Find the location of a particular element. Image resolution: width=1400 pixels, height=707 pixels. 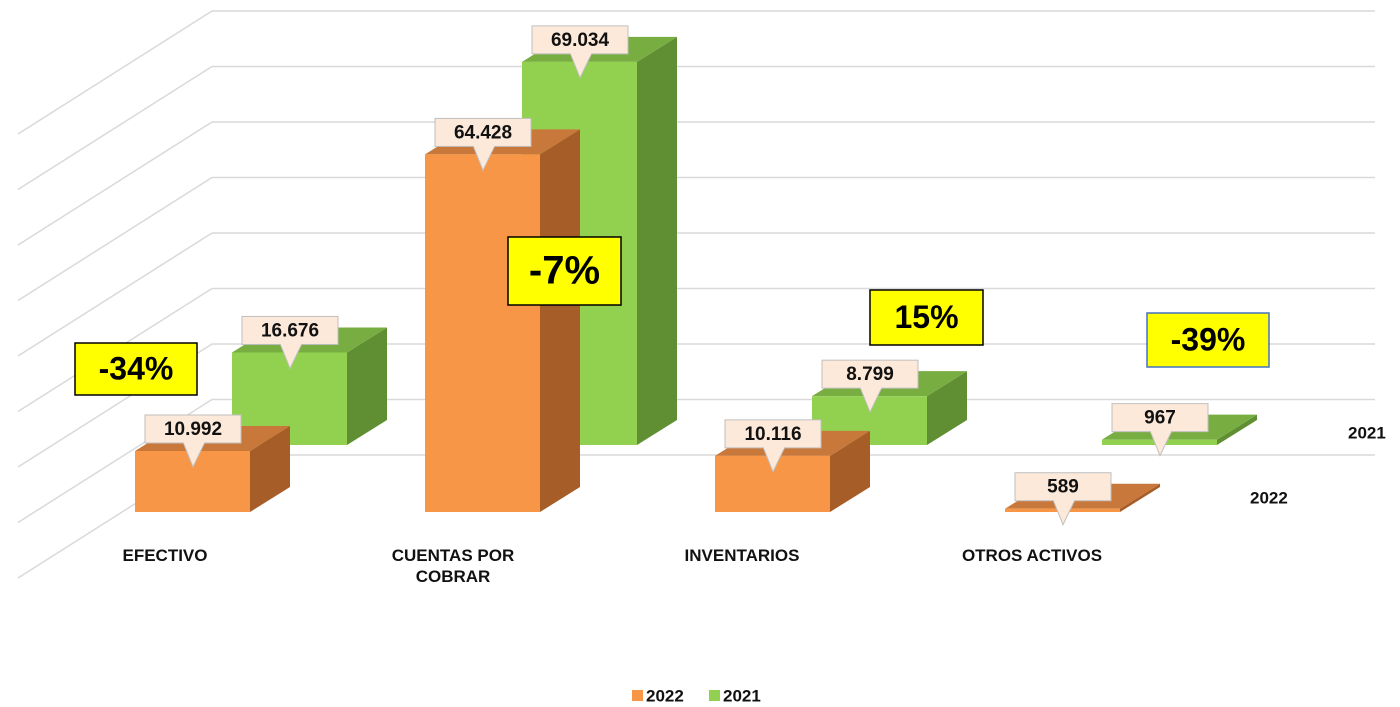

annotation: -39% is located at coordinates (1208, 339).